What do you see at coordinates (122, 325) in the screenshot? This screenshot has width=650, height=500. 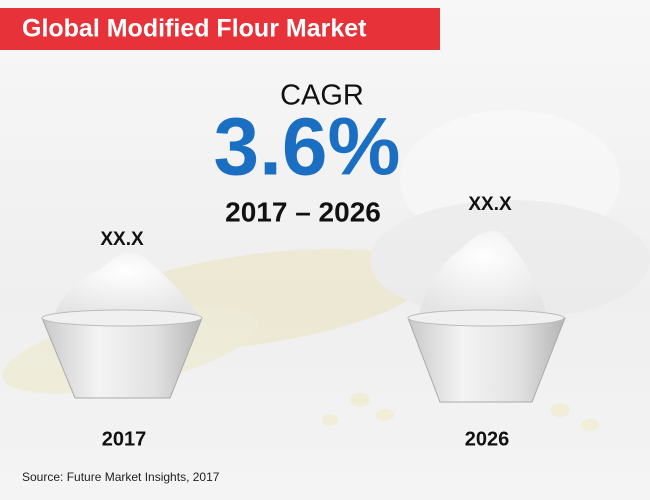 I see `bowl-left` at bounding box center [122, 325].